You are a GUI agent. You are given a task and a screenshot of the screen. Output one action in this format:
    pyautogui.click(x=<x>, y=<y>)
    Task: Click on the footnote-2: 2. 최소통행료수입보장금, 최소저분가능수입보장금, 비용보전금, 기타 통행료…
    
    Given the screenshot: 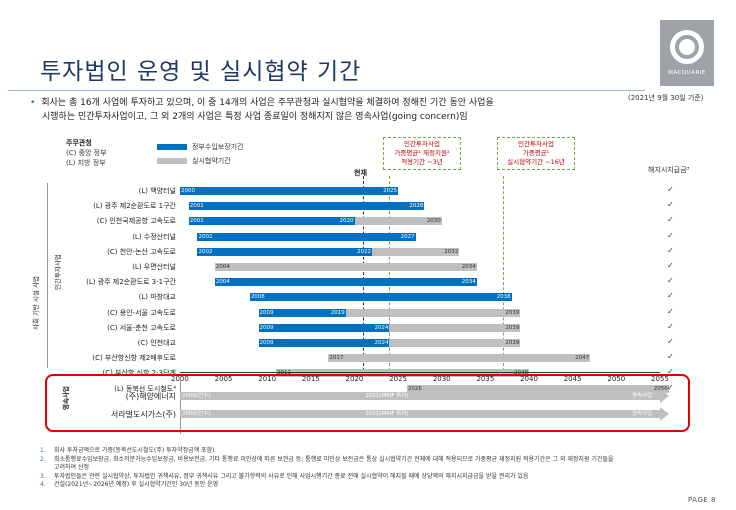 What is the action you would take?
    pyautogui.click(x=327, y=459)
    